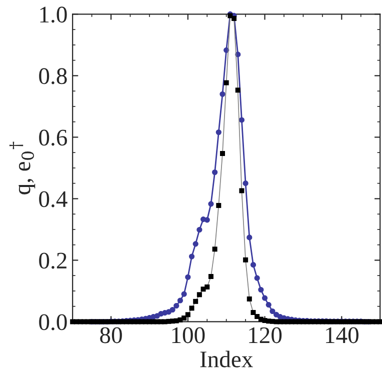 The height and width of the screenshot is (383, 382). What do you see at coordinates (53, 14) in the screenshot?
I see `y-tick-label: 1.0` at bounding box center [53, 14].